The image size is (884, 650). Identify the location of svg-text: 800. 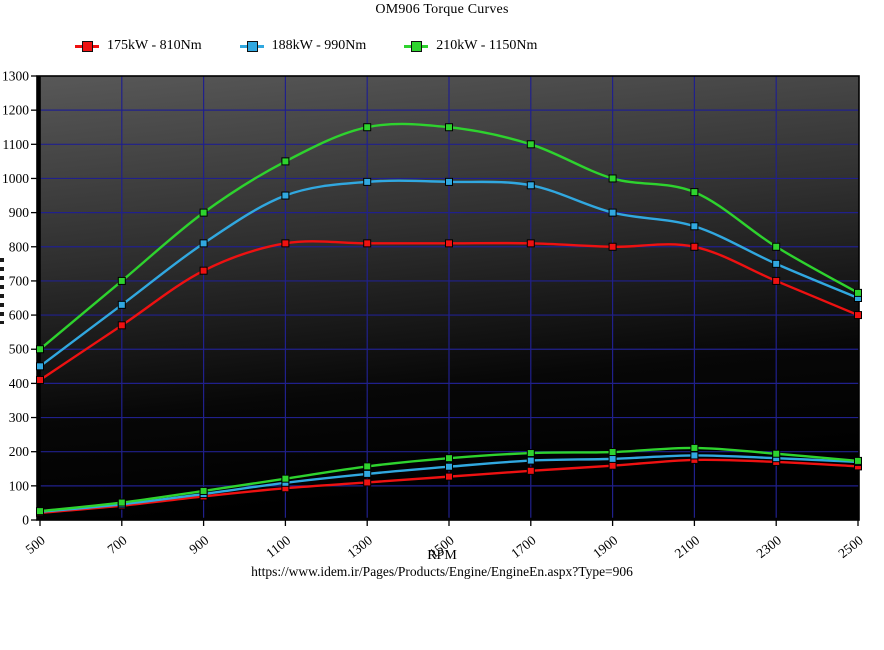
(19, 246).